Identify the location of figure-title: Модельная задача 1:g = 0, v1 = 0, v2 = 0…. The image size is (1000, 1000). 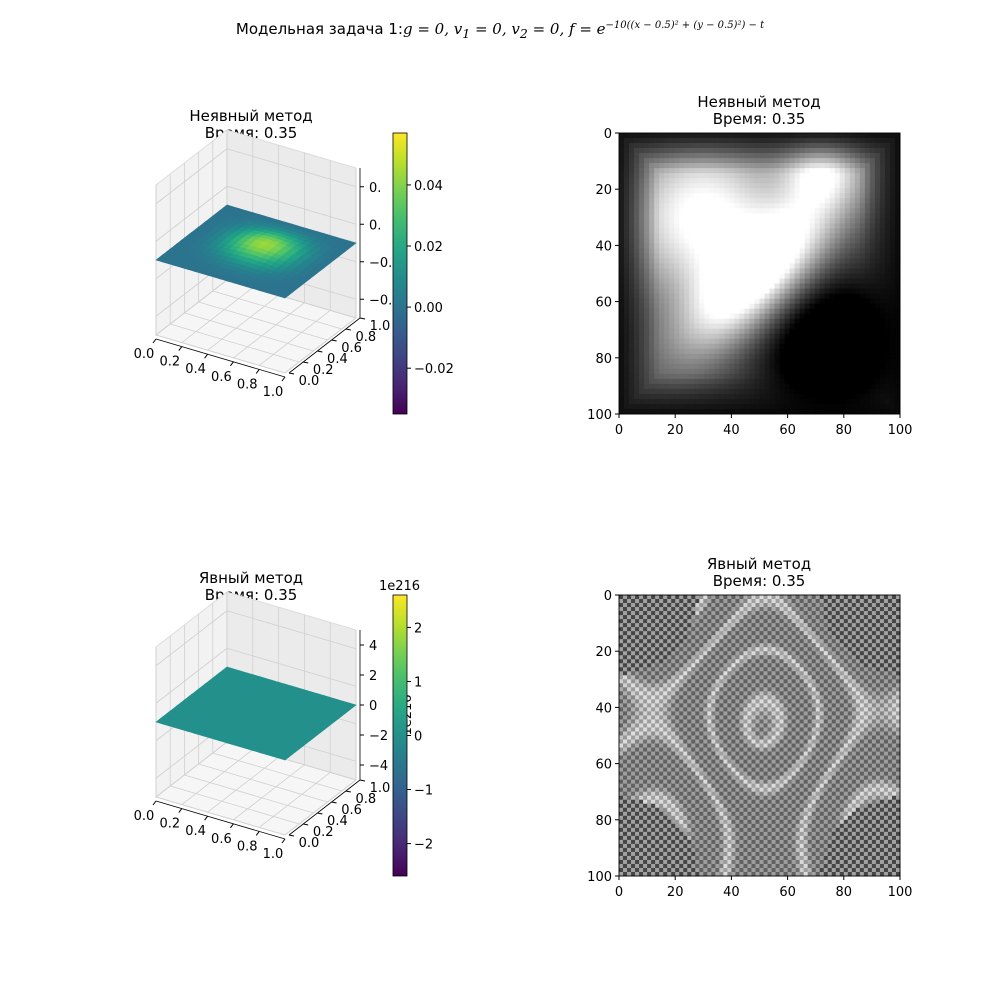
(500, 30).